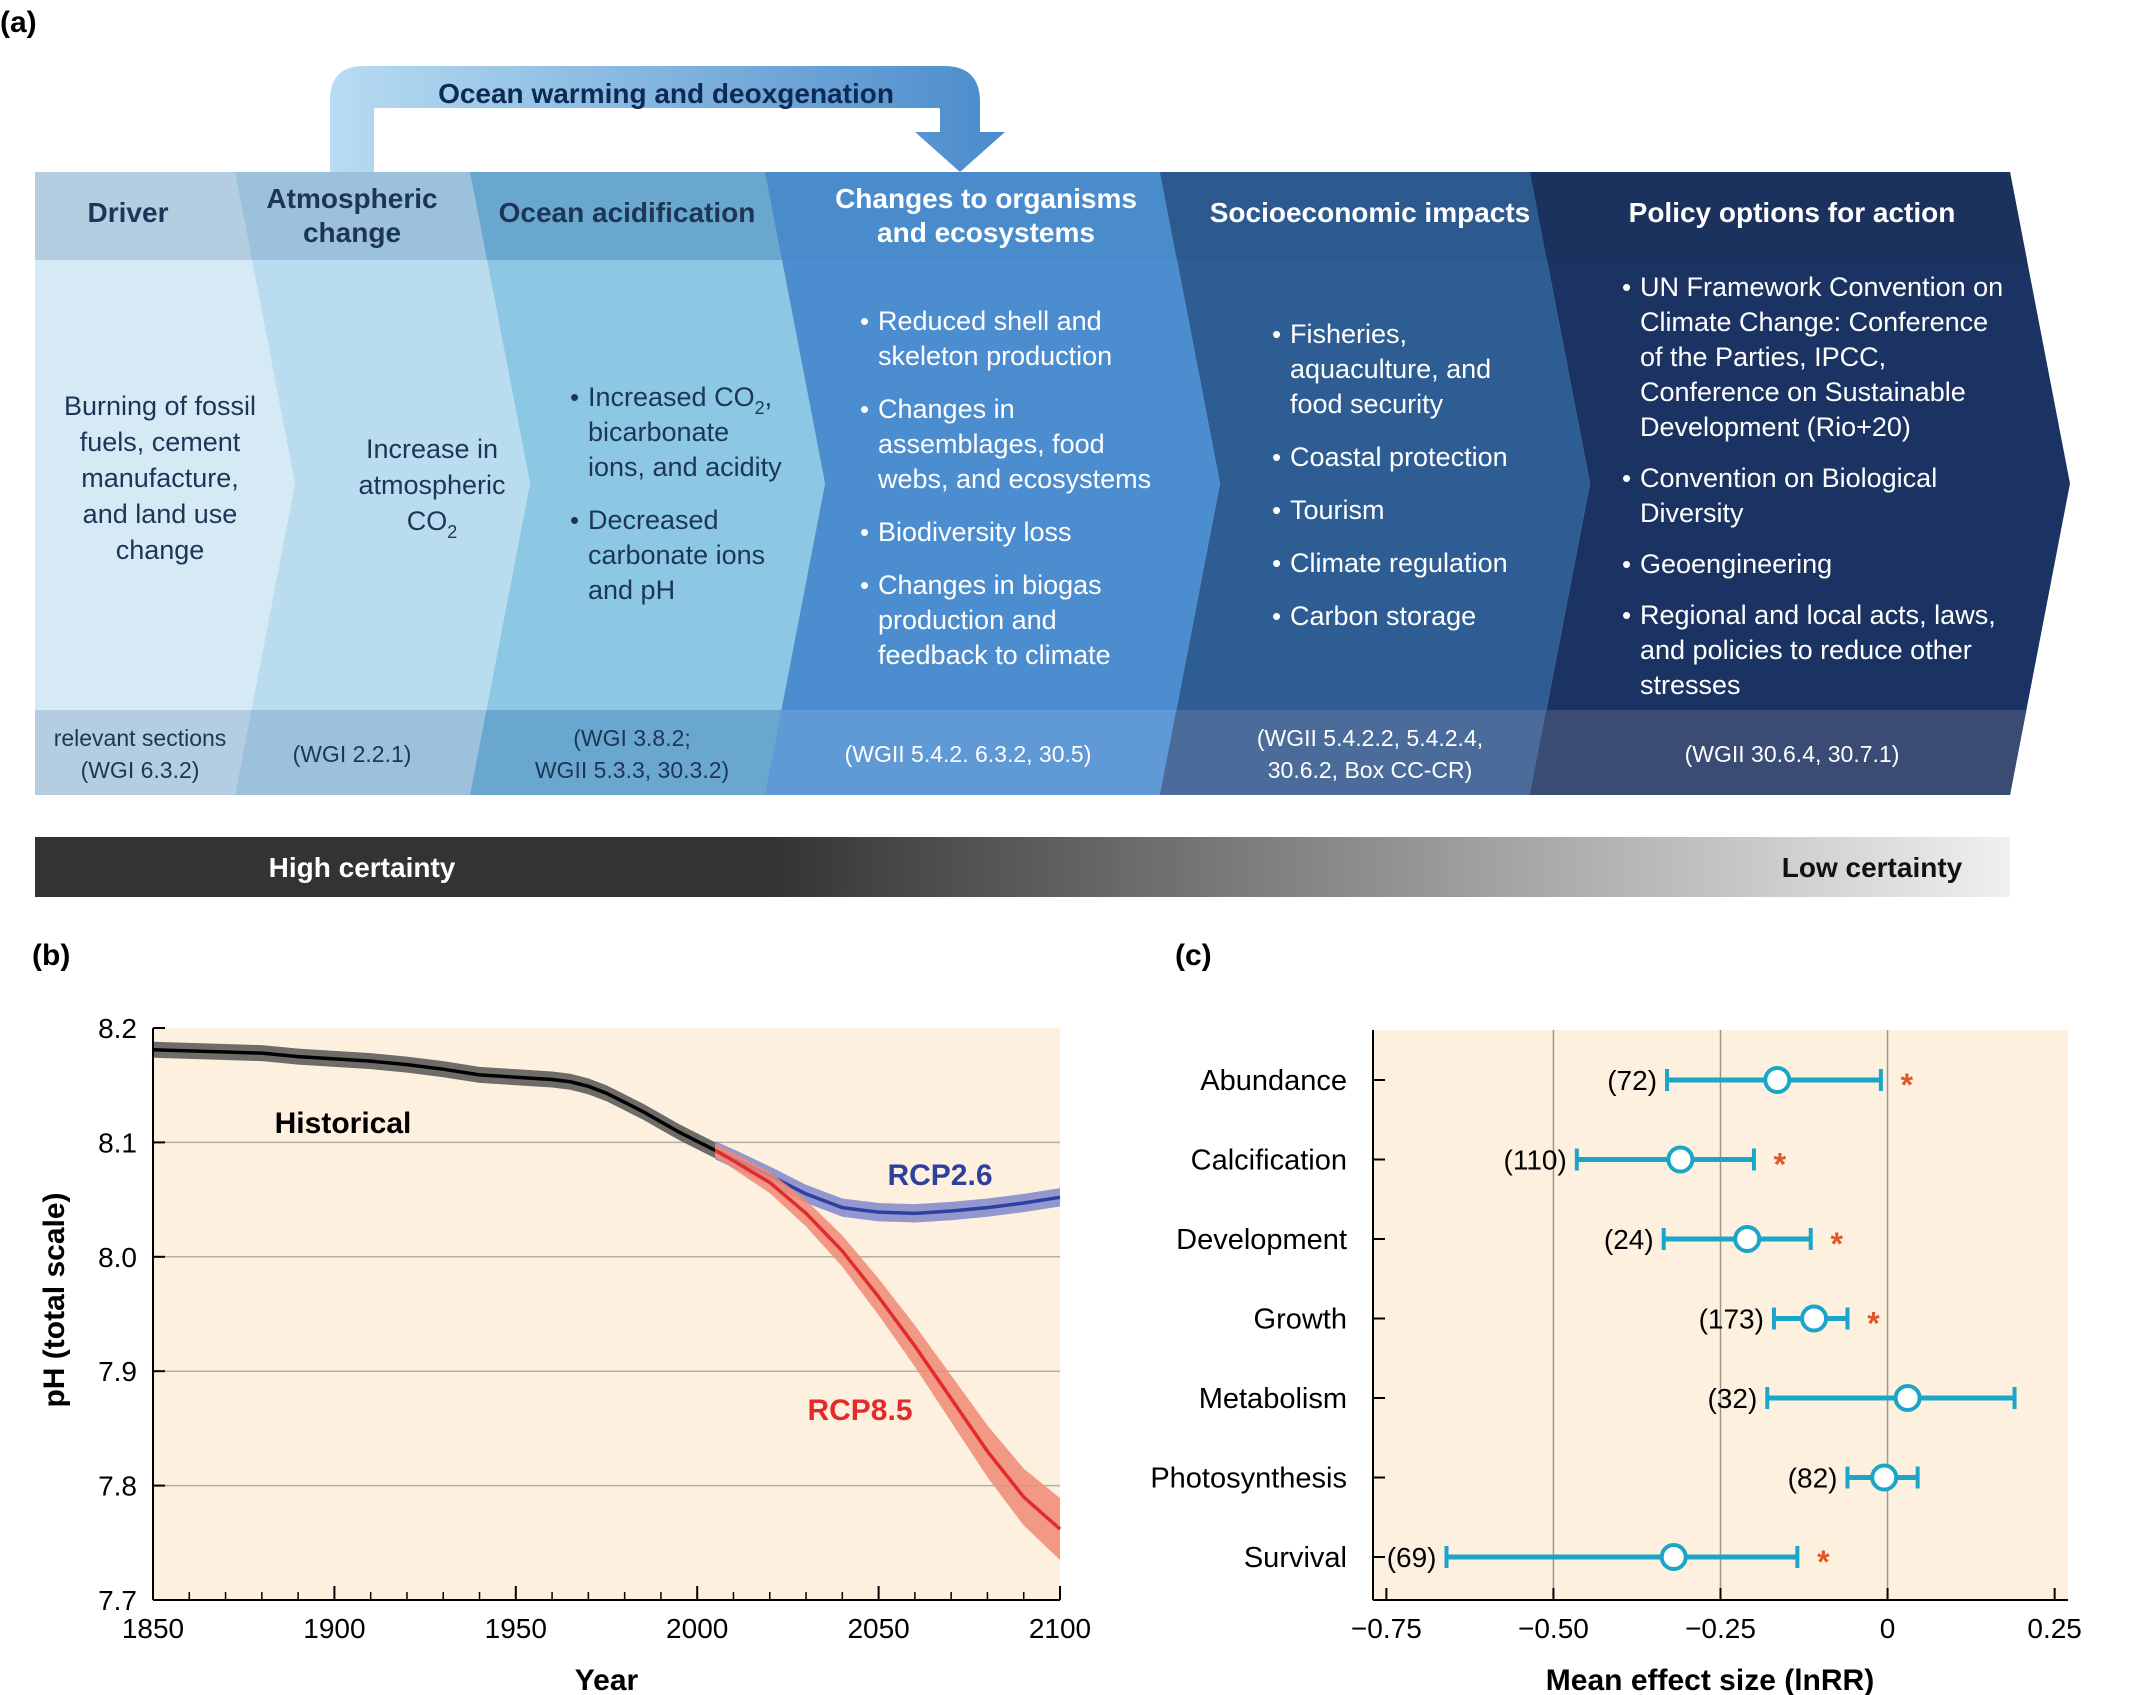  Describe the element at coordinates (1792, 754) in the screenshot. I see `column-refs-text: (WGII 30.6.4, 30.7.1)` at that location.